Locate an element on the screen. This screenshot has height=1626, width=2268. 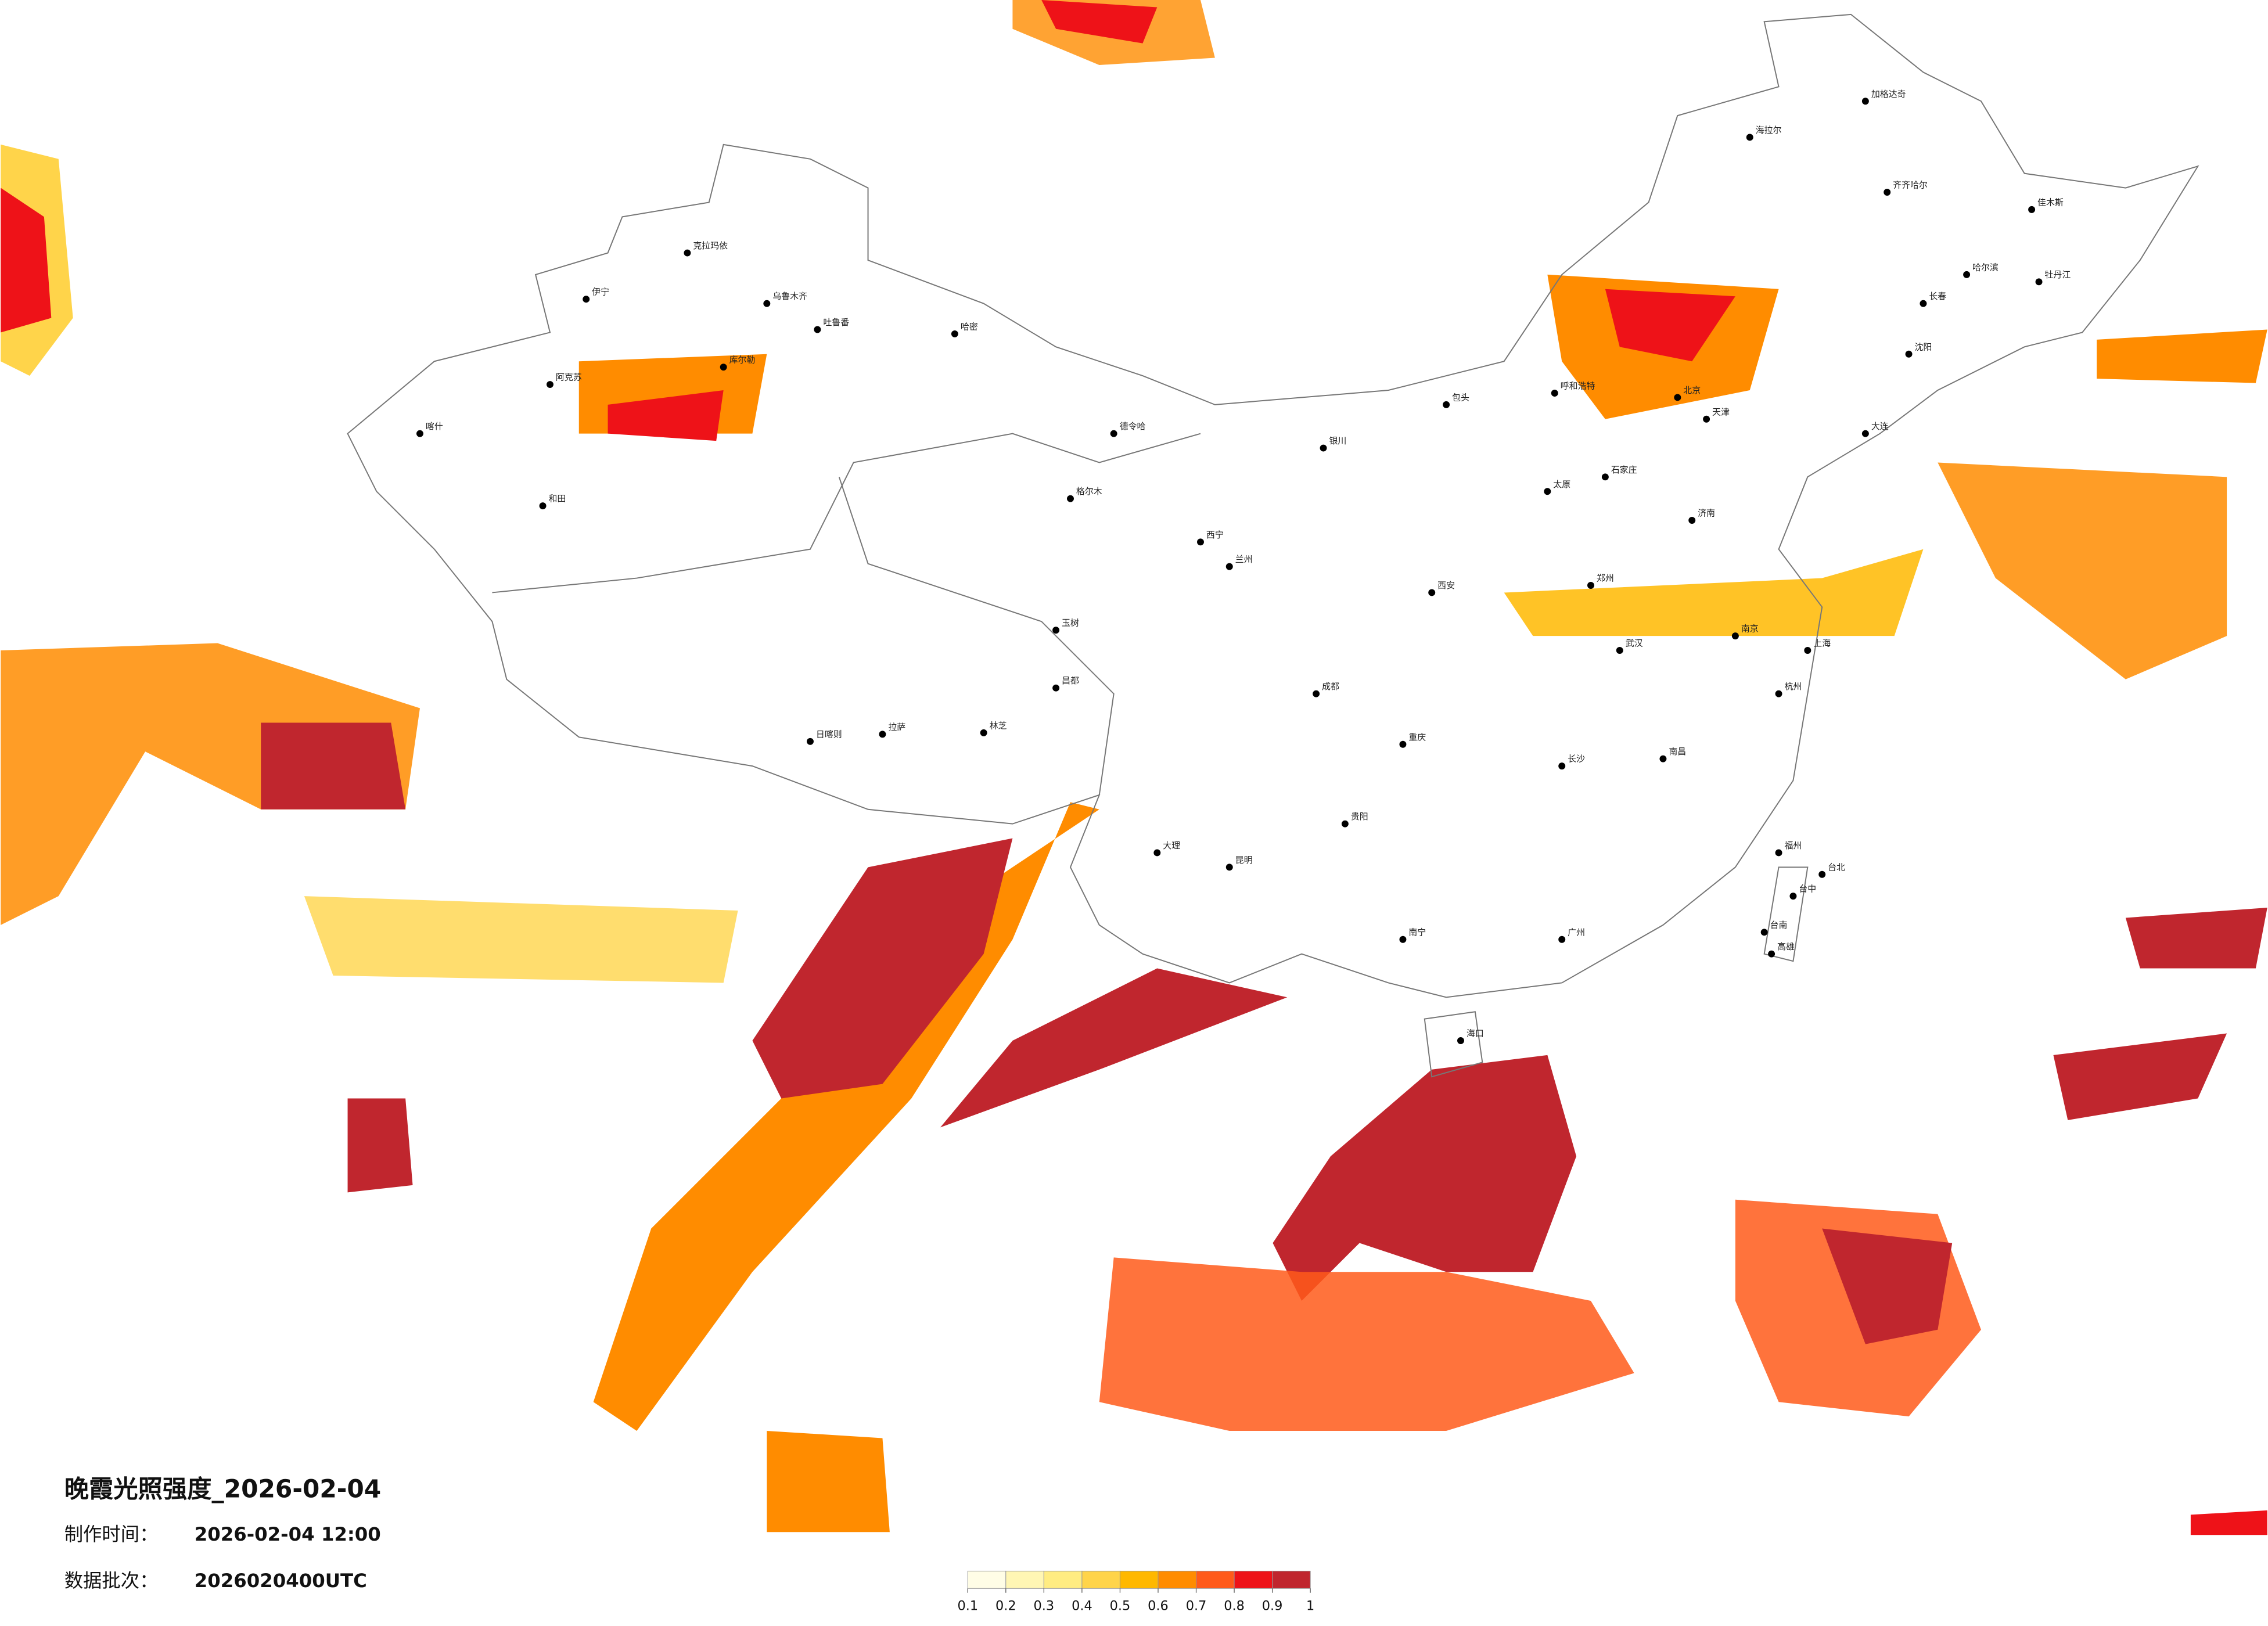
city-label: 沈阳 is located at coordinates (1923, 347).